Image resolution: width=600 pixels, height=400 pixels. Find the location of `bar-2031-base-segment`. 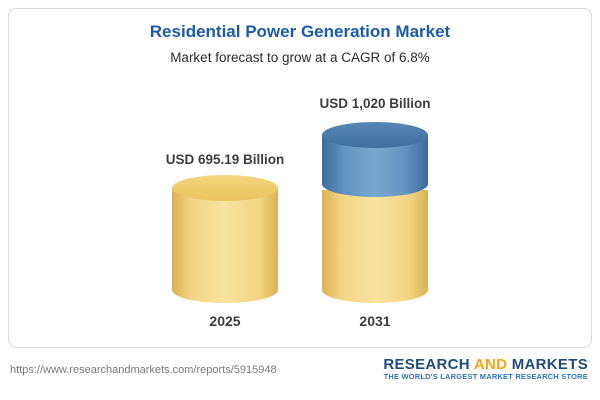

bar-2031-base-segment is located at coordinates (375, 246).